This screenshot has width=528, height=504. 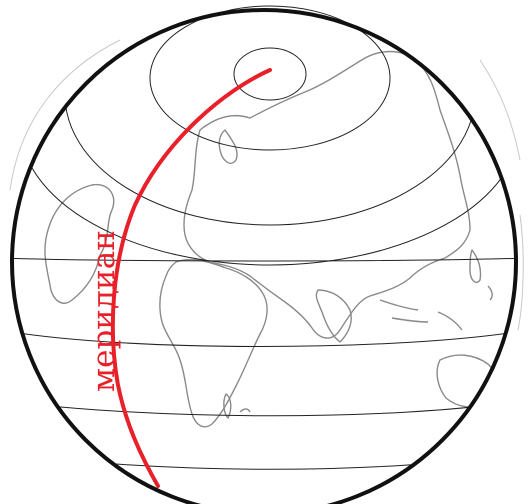 I want to click on polar-parallels, so click(x=270, y=78).